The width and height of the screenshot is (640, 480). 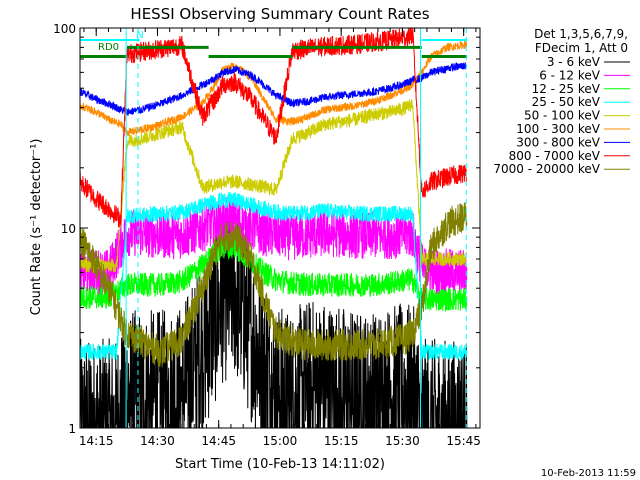 I want to click on top-bar-label-2: N, so click(x=139, y=35).